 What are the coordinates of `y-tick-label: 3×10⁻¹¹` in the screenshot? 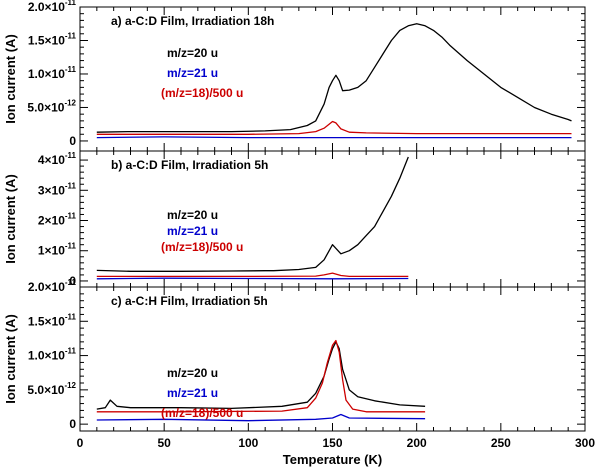 It's located at (57, 189).